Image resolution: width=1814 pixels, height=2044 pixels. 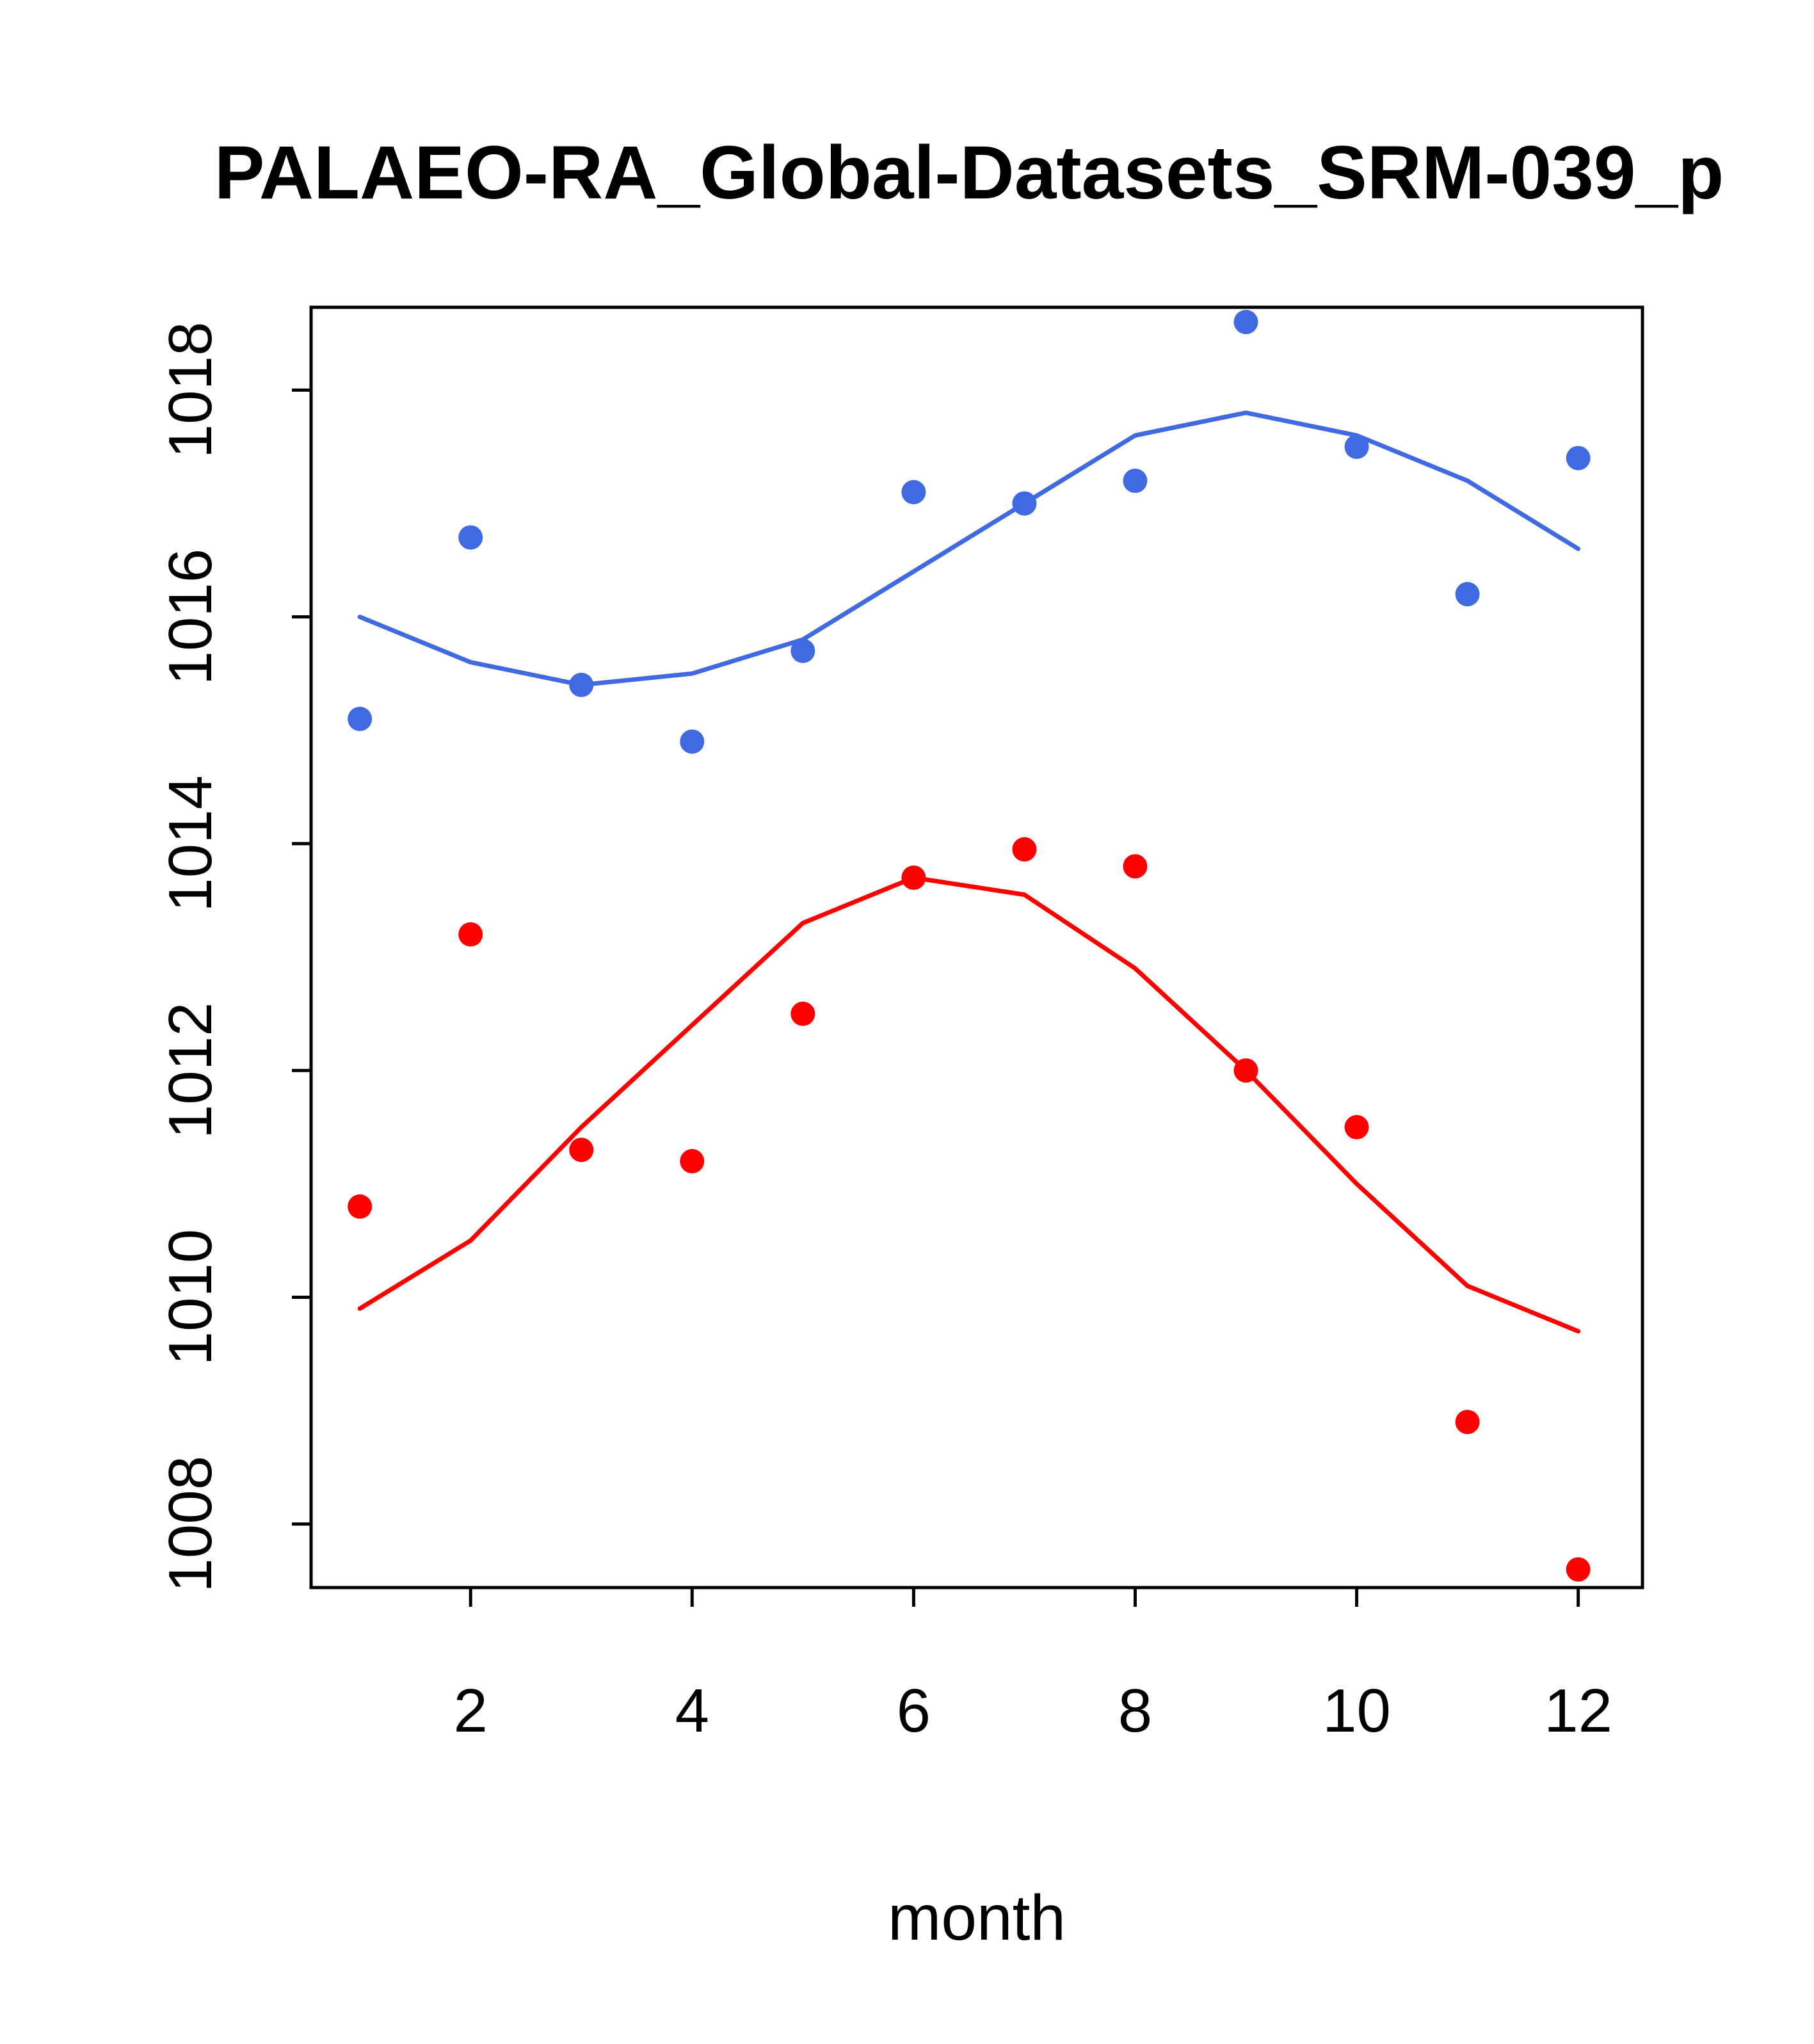 What do you see at coordinates (190, 1524) in the screenshot?
I see `y-tick-label: 1008` at bounding box center [190, 1524].